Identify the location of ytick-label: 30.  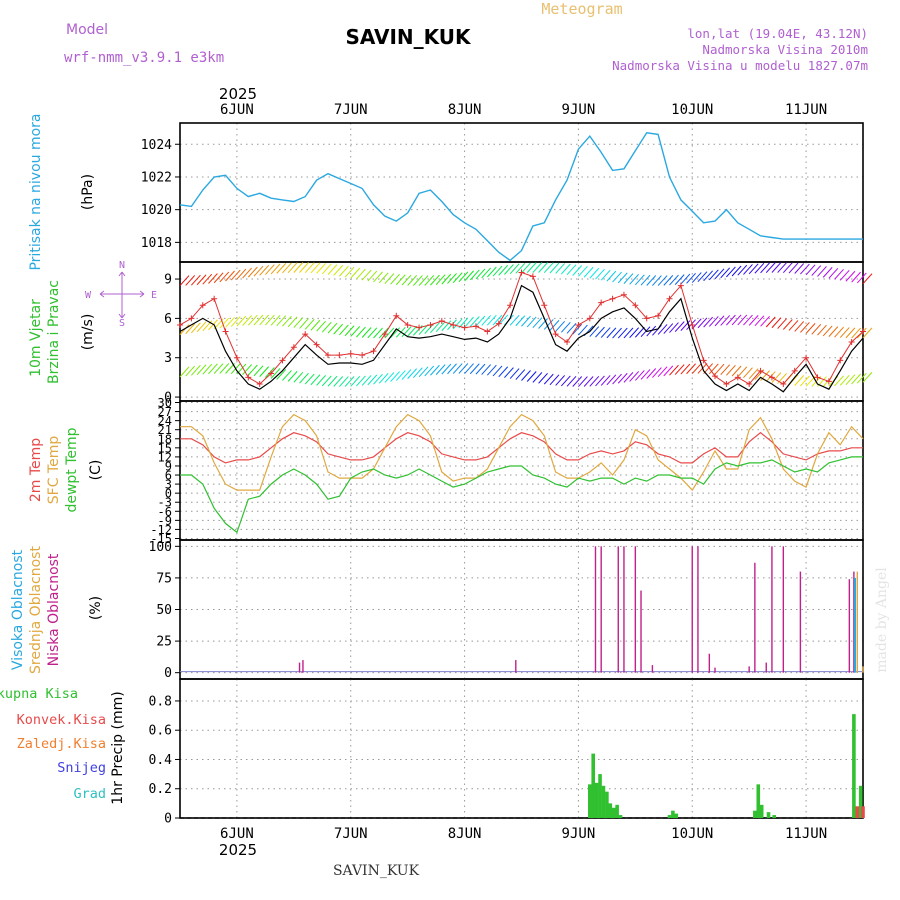
(165, 403).